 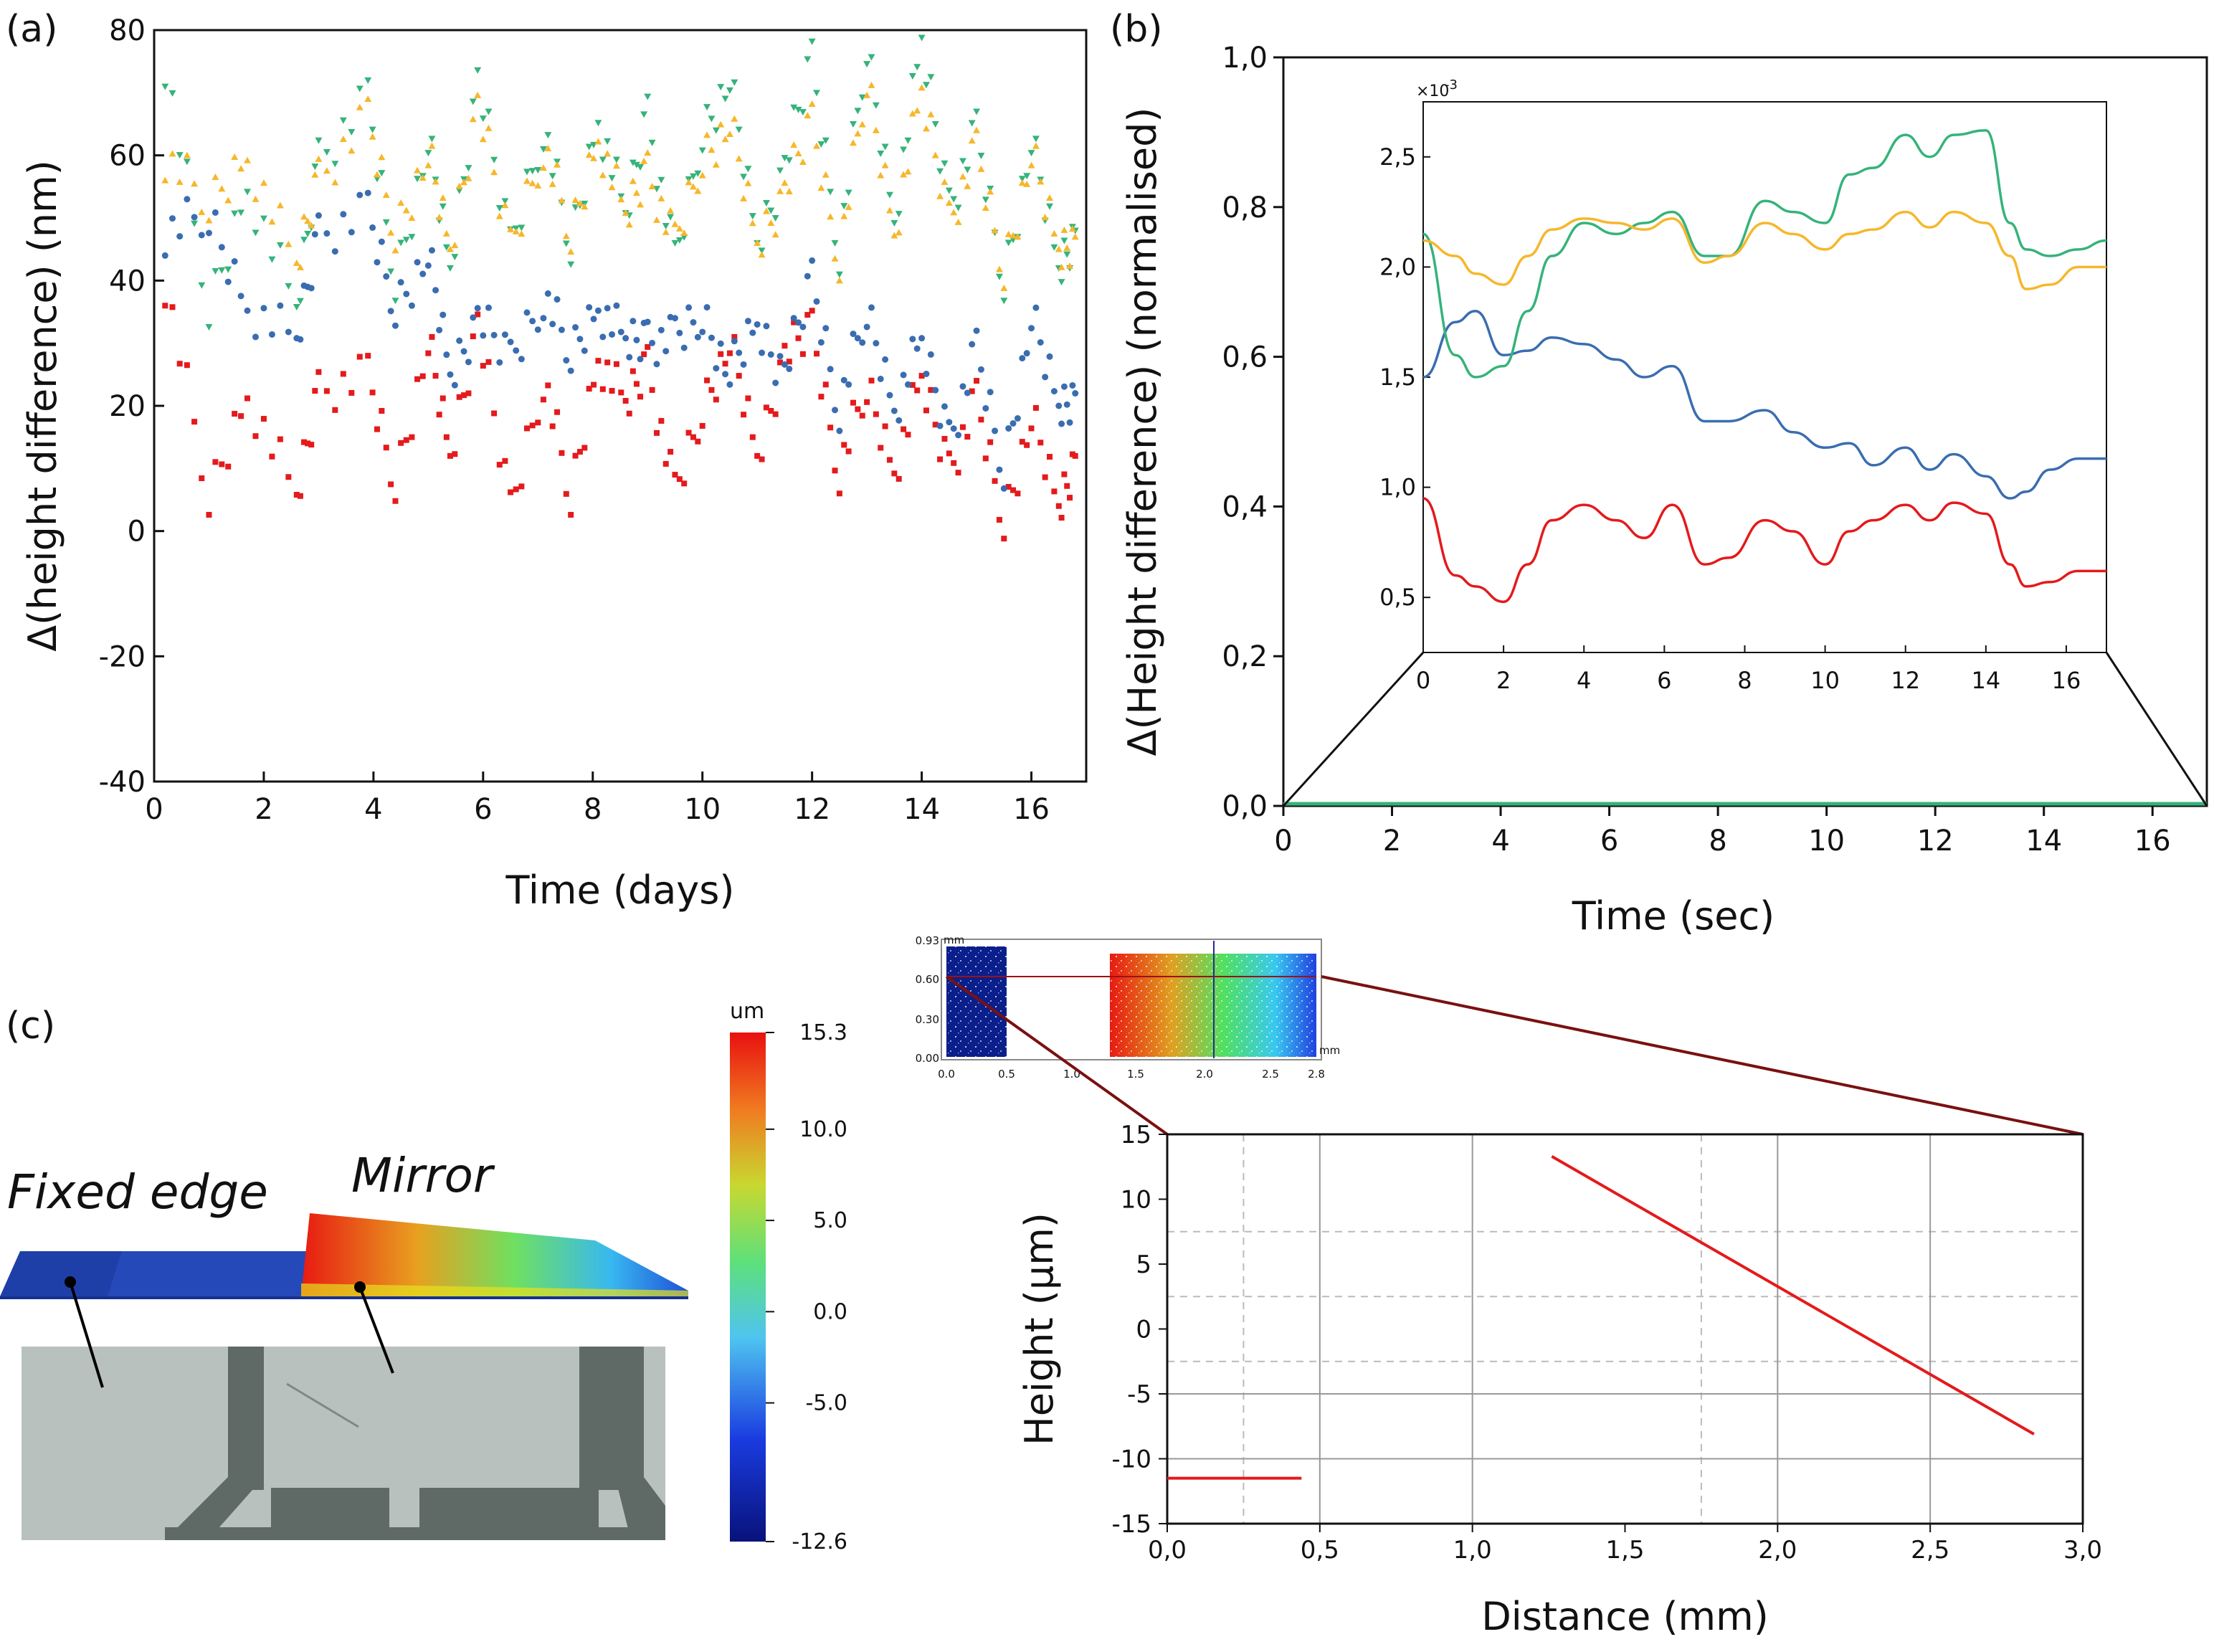 I want to click on photo-pad-left, so click(x=330, y=1507).